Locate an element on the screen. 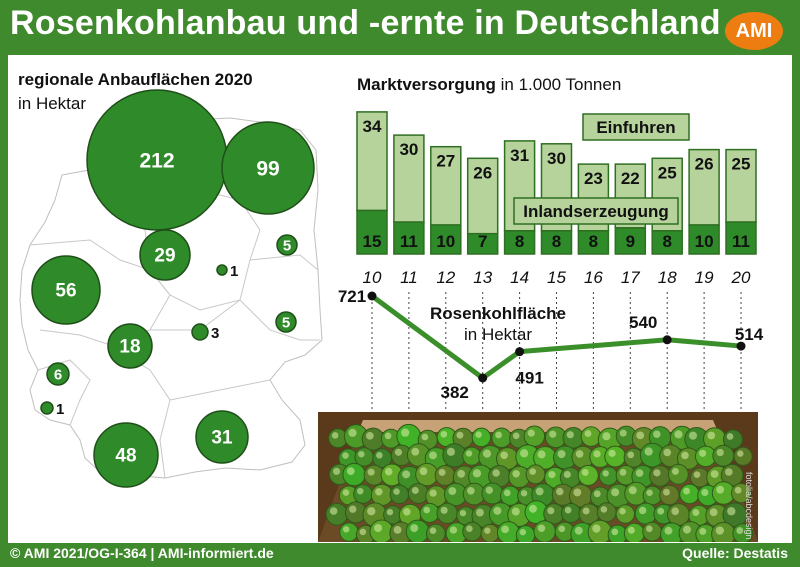 The image size is (800, 567). photo-credit: fotolia/abcdesign is located at coordinates (749, 506).